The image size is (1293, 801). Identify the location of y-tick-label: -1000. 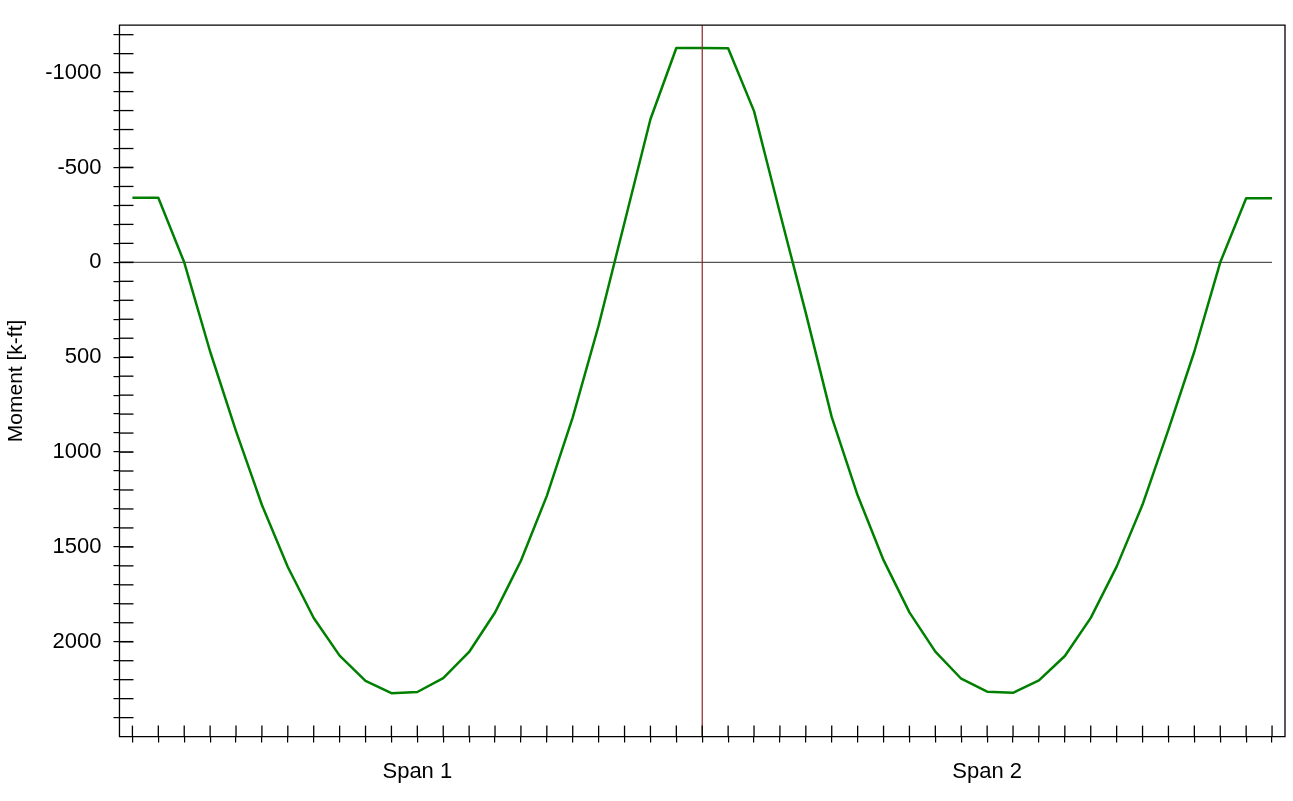
(73, 71).